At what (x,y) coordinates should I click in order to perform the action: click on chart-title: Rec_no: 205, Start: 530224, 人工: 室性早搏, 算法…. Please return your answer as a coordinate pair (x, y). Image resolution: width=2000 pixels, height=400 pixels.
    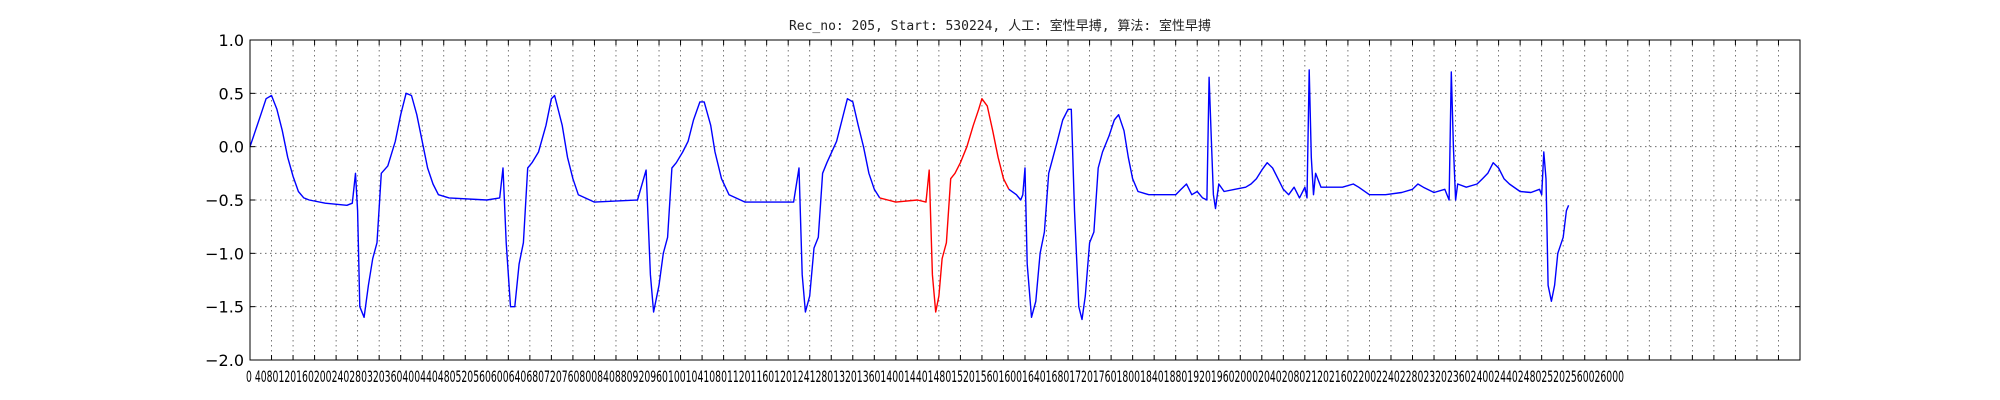
    Looking at the image, I should click on (1000, 26).